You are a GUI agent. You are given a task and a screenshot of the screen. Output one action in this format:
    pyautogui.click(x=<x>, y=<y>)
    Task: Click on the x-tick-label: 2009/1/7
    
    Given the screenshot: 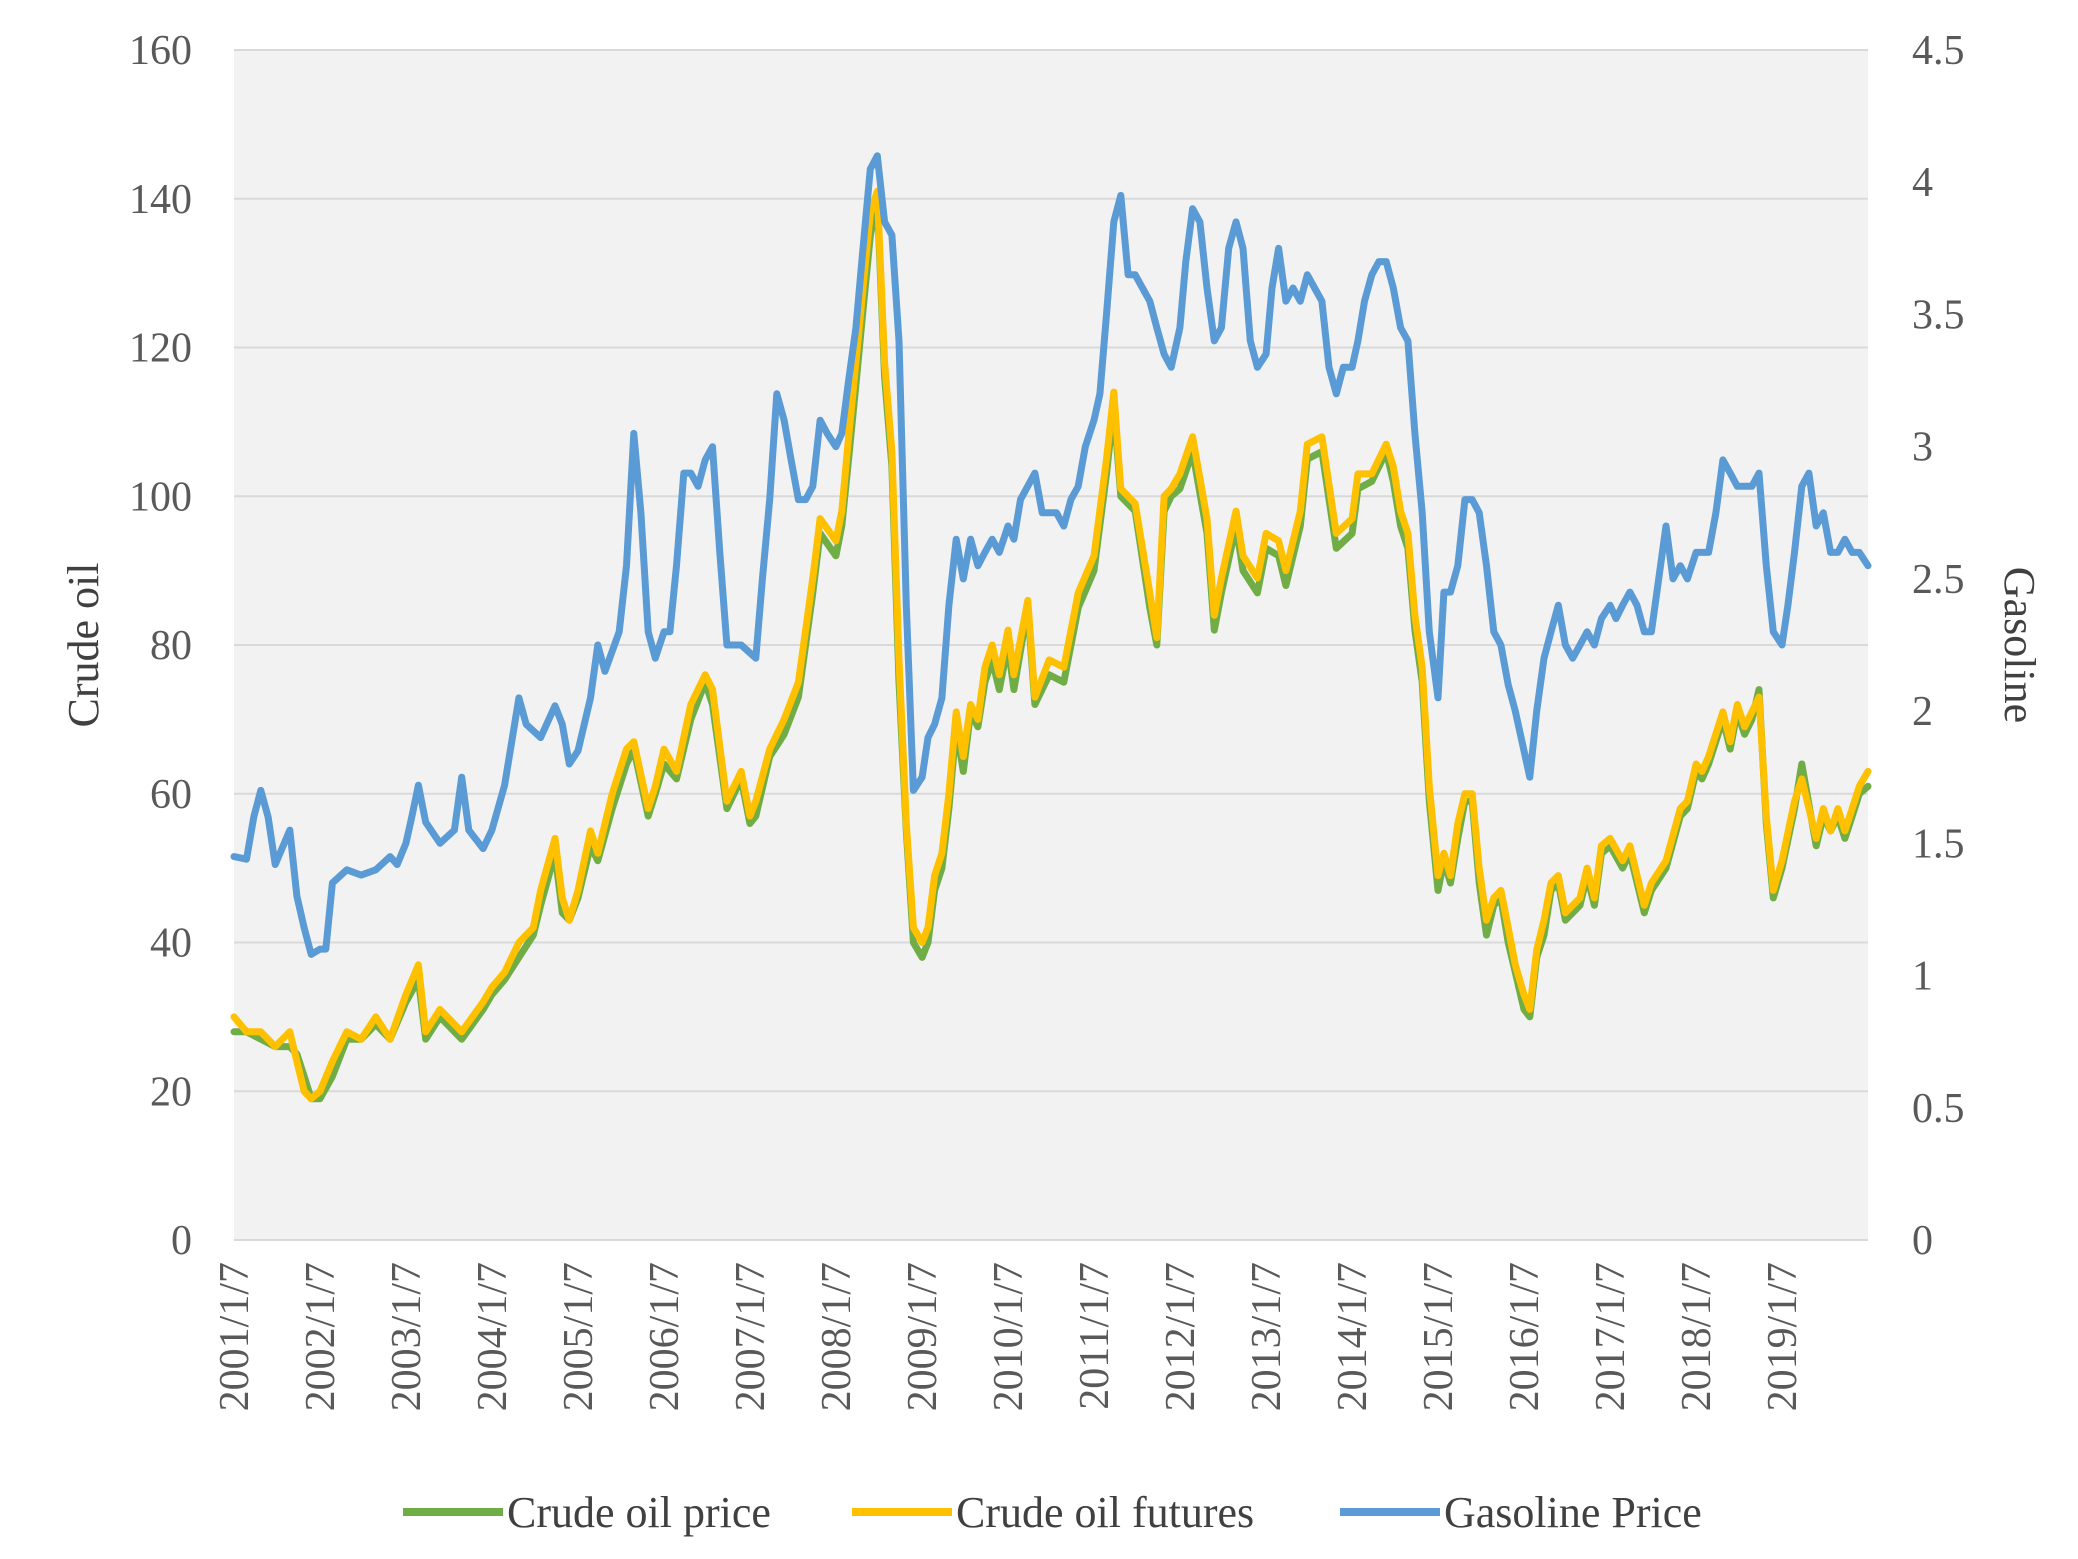 What is the action you would take?
    pyautogui.click(x=923, y=1336)
    